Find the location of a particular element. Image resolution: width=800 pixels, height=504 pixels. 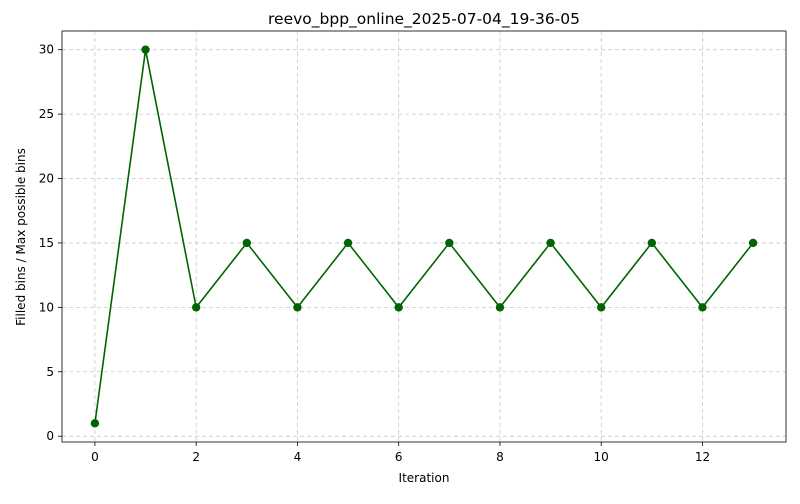

y-axis-label: Filled bins / Max possible bins is located at coordinates (21, 237).